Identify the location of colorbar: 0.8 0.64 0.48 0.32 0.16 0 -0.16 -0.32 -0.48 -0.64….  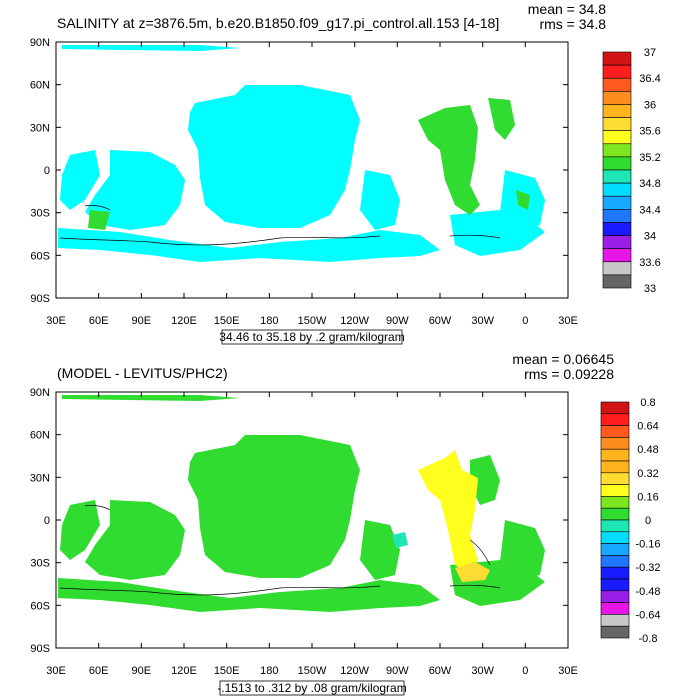
(630, 521).